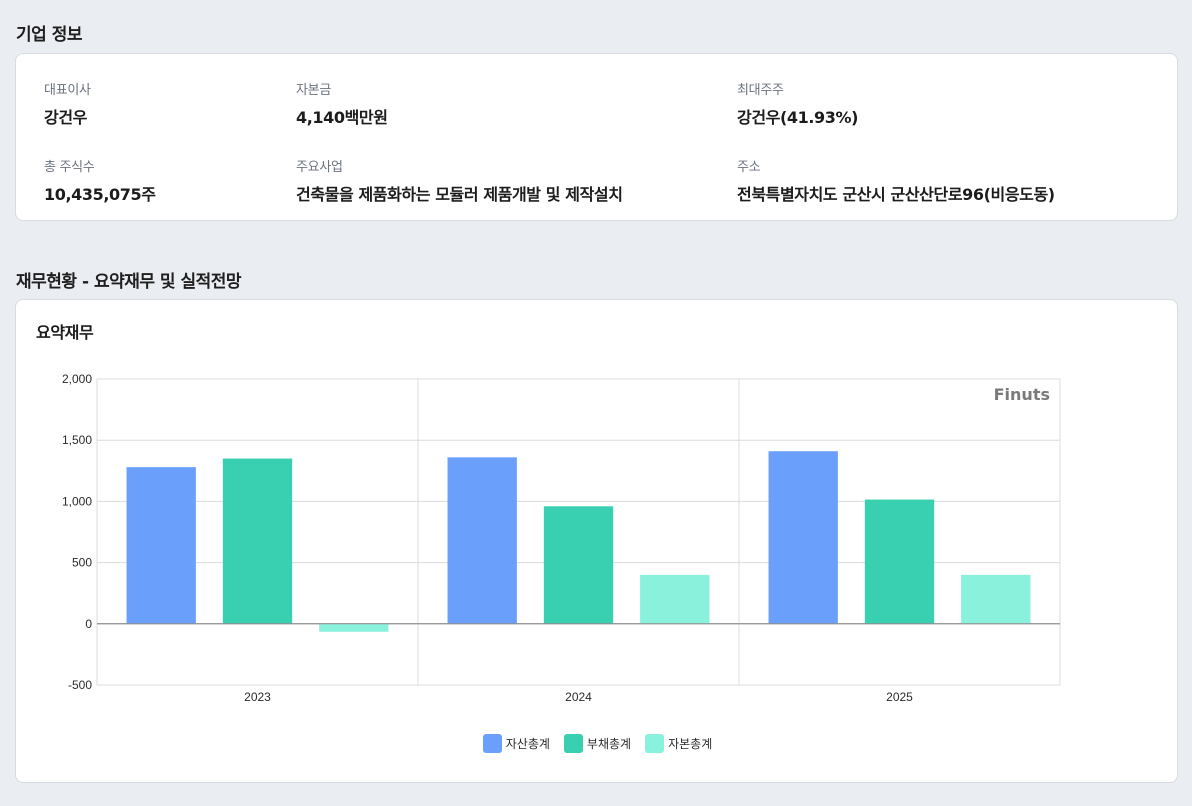 The height and width of the screenshot is (806, 1192). I want to click on financial-section-title: 재무현황 - 요약재무 및 실적전망, so click(129, 282).